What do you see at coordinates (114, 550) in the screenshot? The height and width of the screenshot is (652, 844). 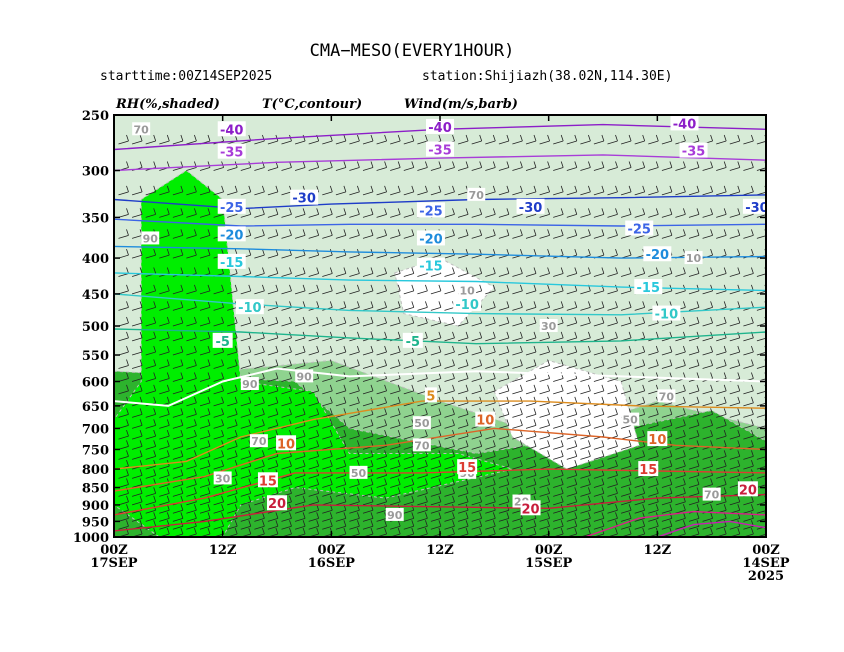 I see `time-tick-label: 00Z` at bounding box center [114, 550].